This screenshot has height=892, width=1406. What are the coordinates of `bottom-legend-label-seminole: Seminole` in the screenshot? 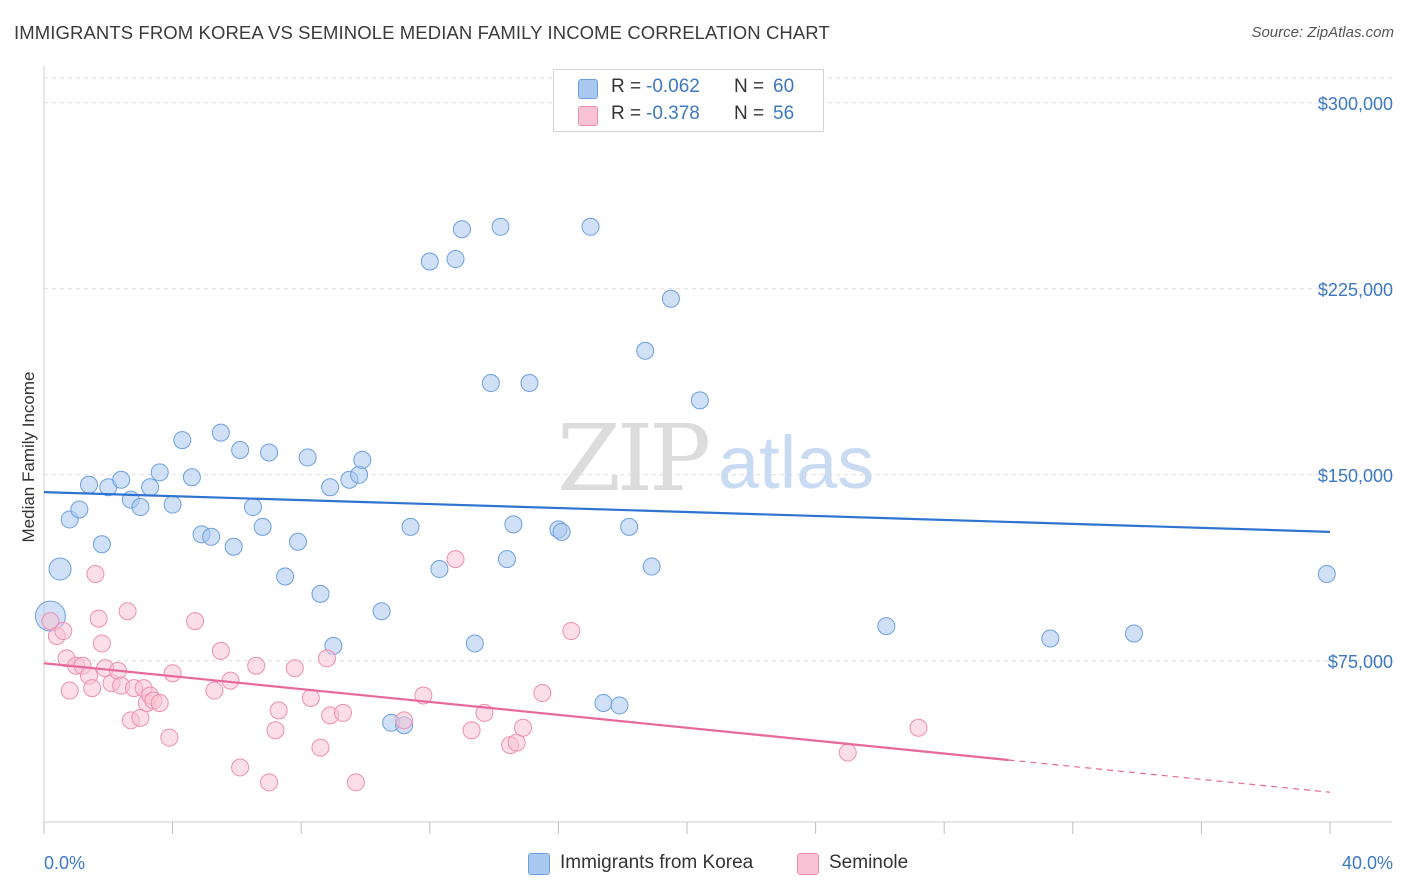 It's located at (869, 862).